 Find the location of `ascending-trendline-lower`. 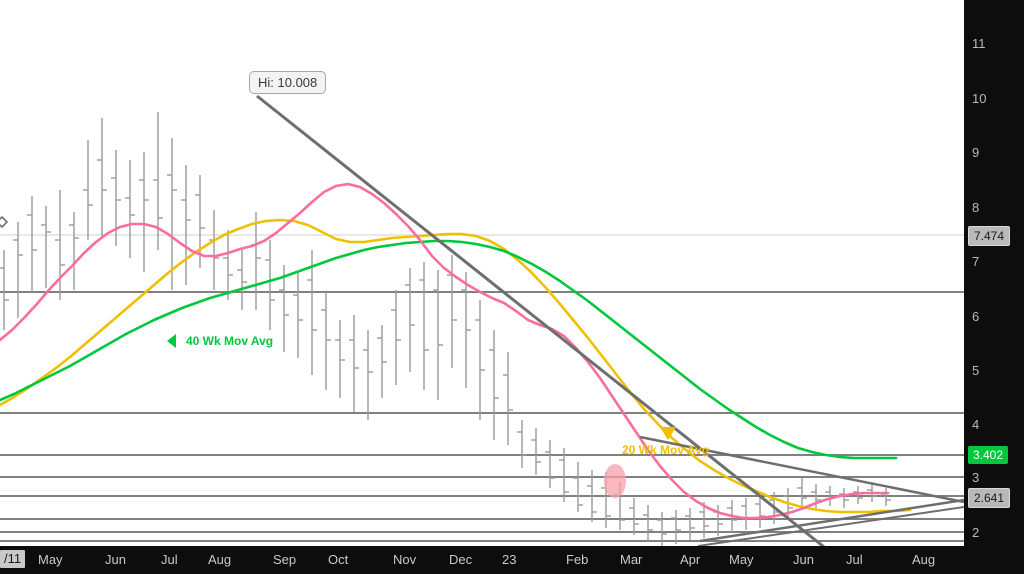

ascending-trendline-lower is located at coordinates (830, 526).